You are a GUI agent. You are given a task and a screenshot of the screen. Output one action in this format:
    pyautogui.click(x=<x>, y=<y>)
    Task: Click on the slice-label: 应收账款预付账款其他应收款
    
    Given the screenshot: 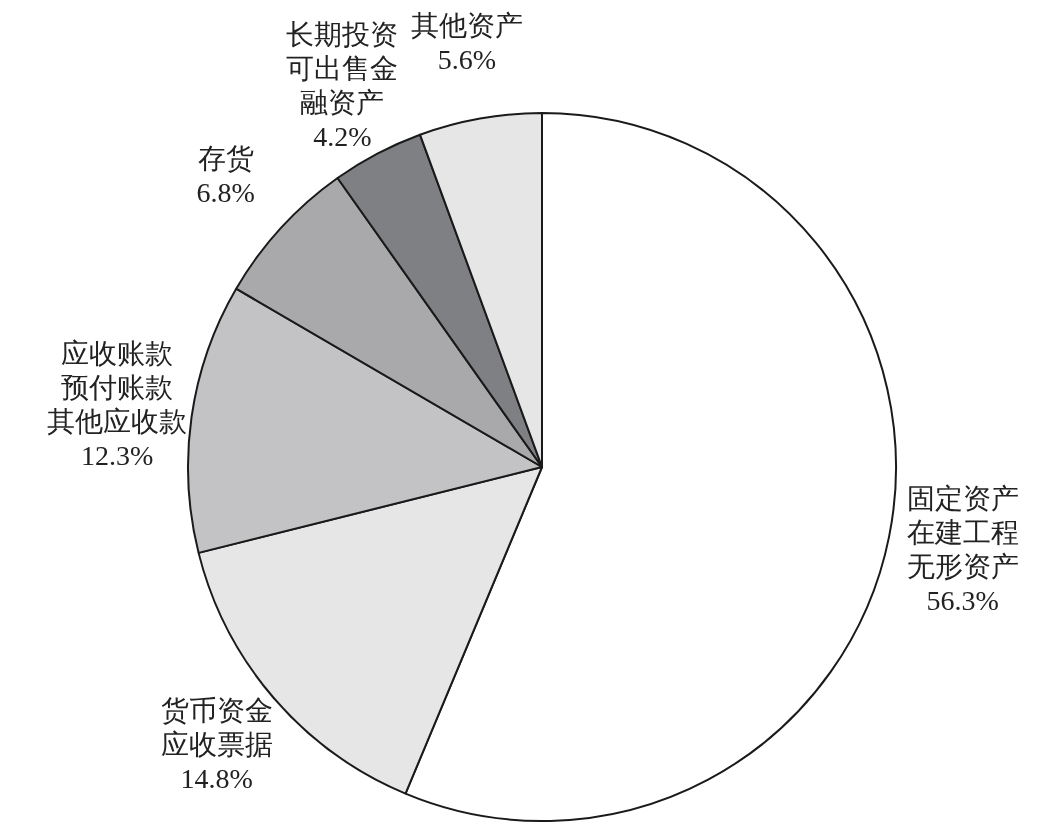 What is the action you would take?
    pyautogui.click(x=117, y=387)
    